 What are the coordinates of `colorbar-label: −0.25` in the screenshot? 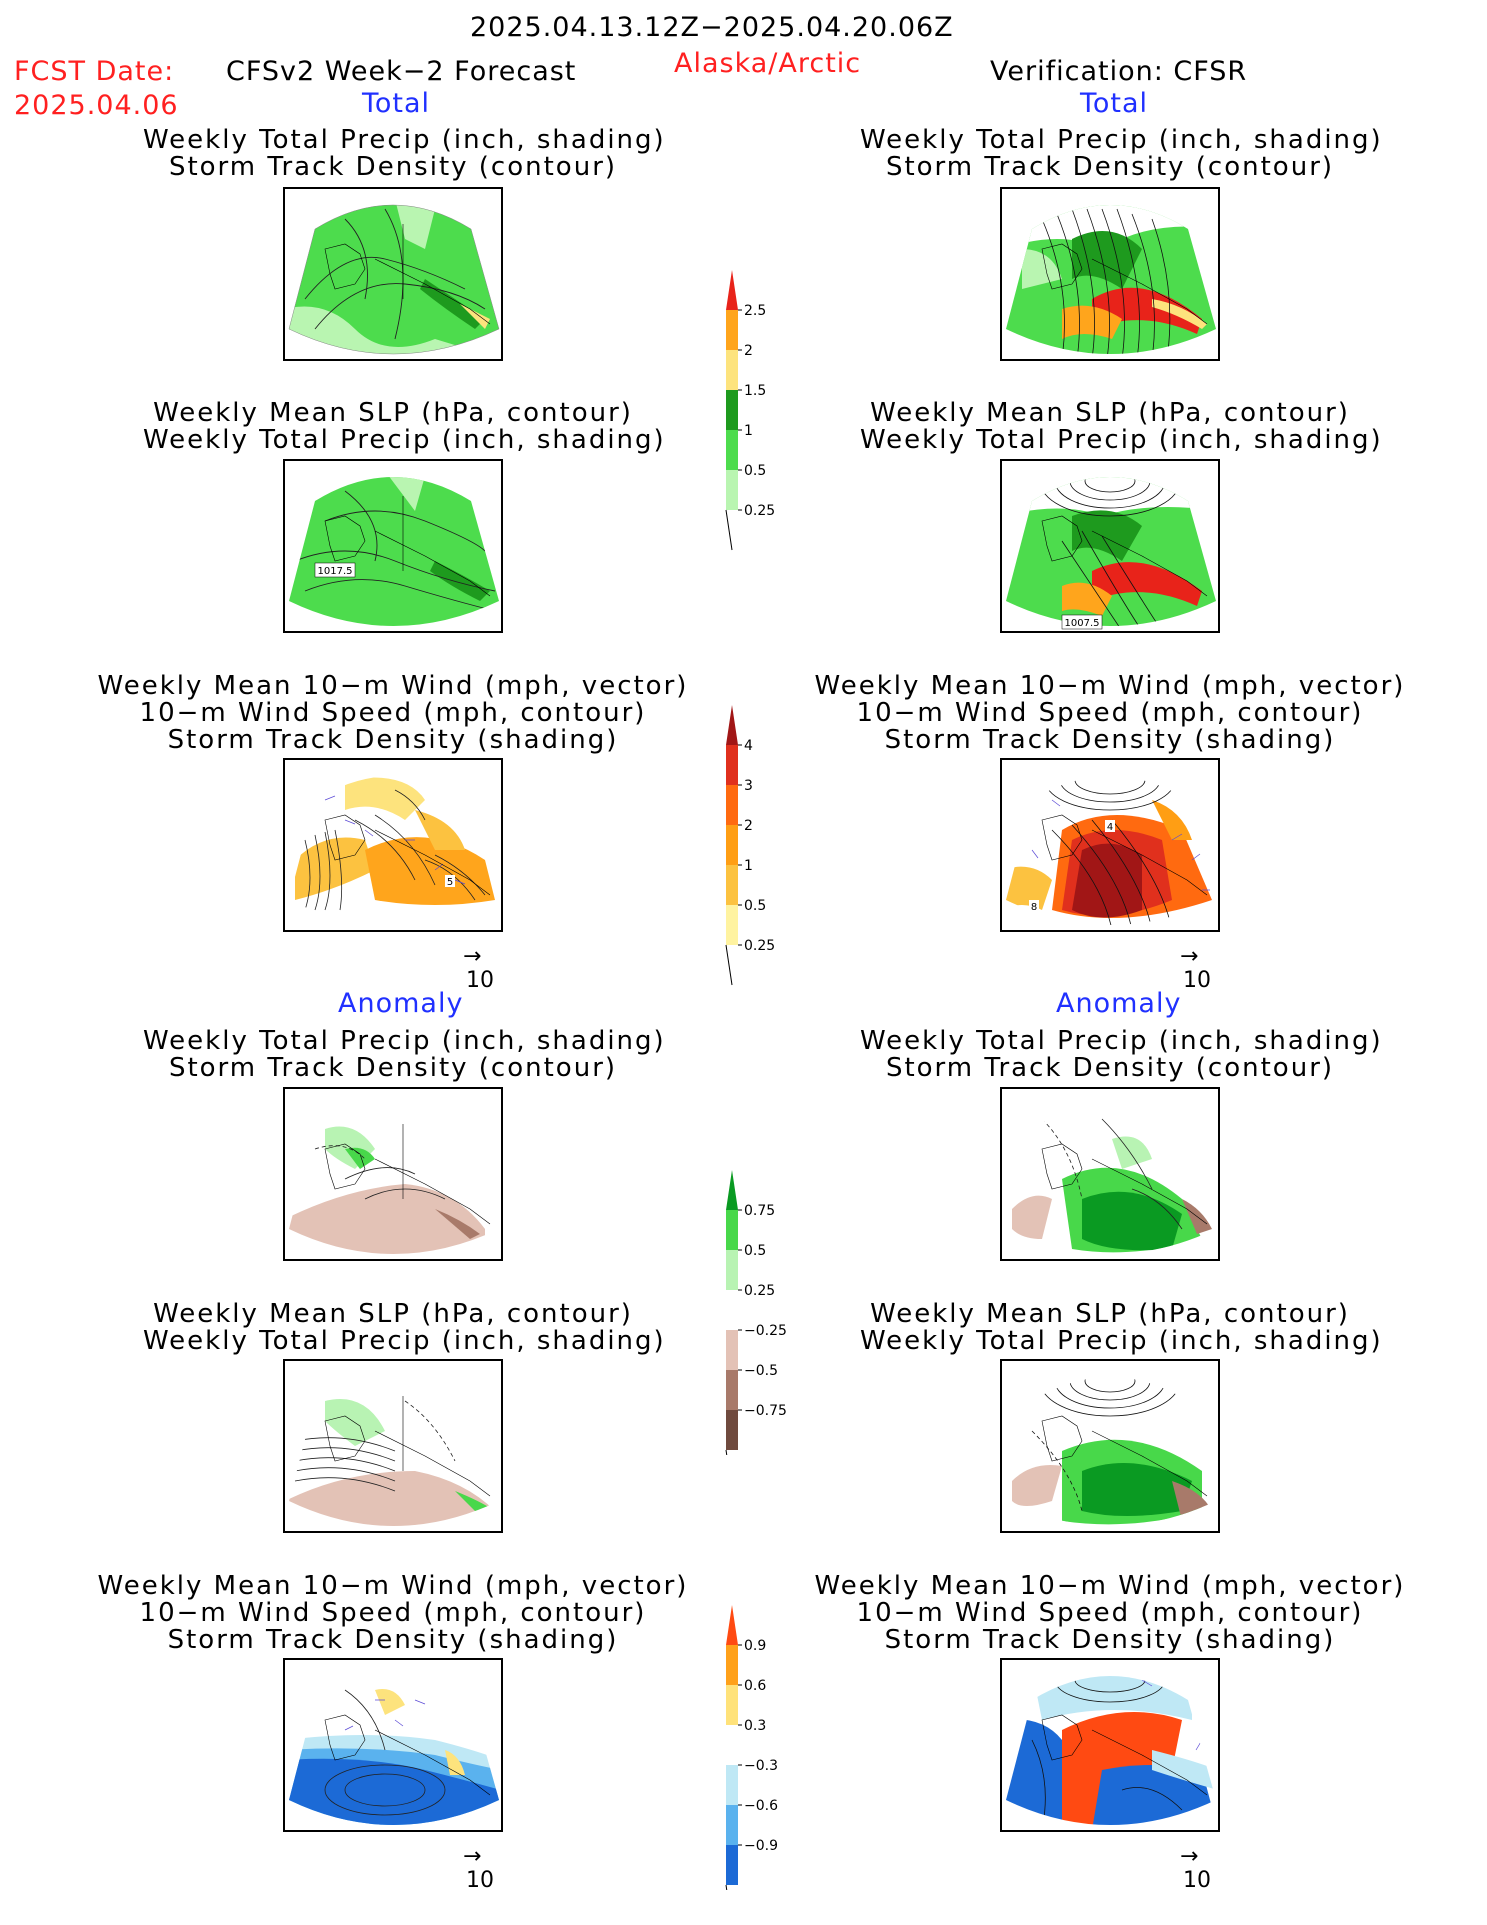 It's located at (765, 1331).